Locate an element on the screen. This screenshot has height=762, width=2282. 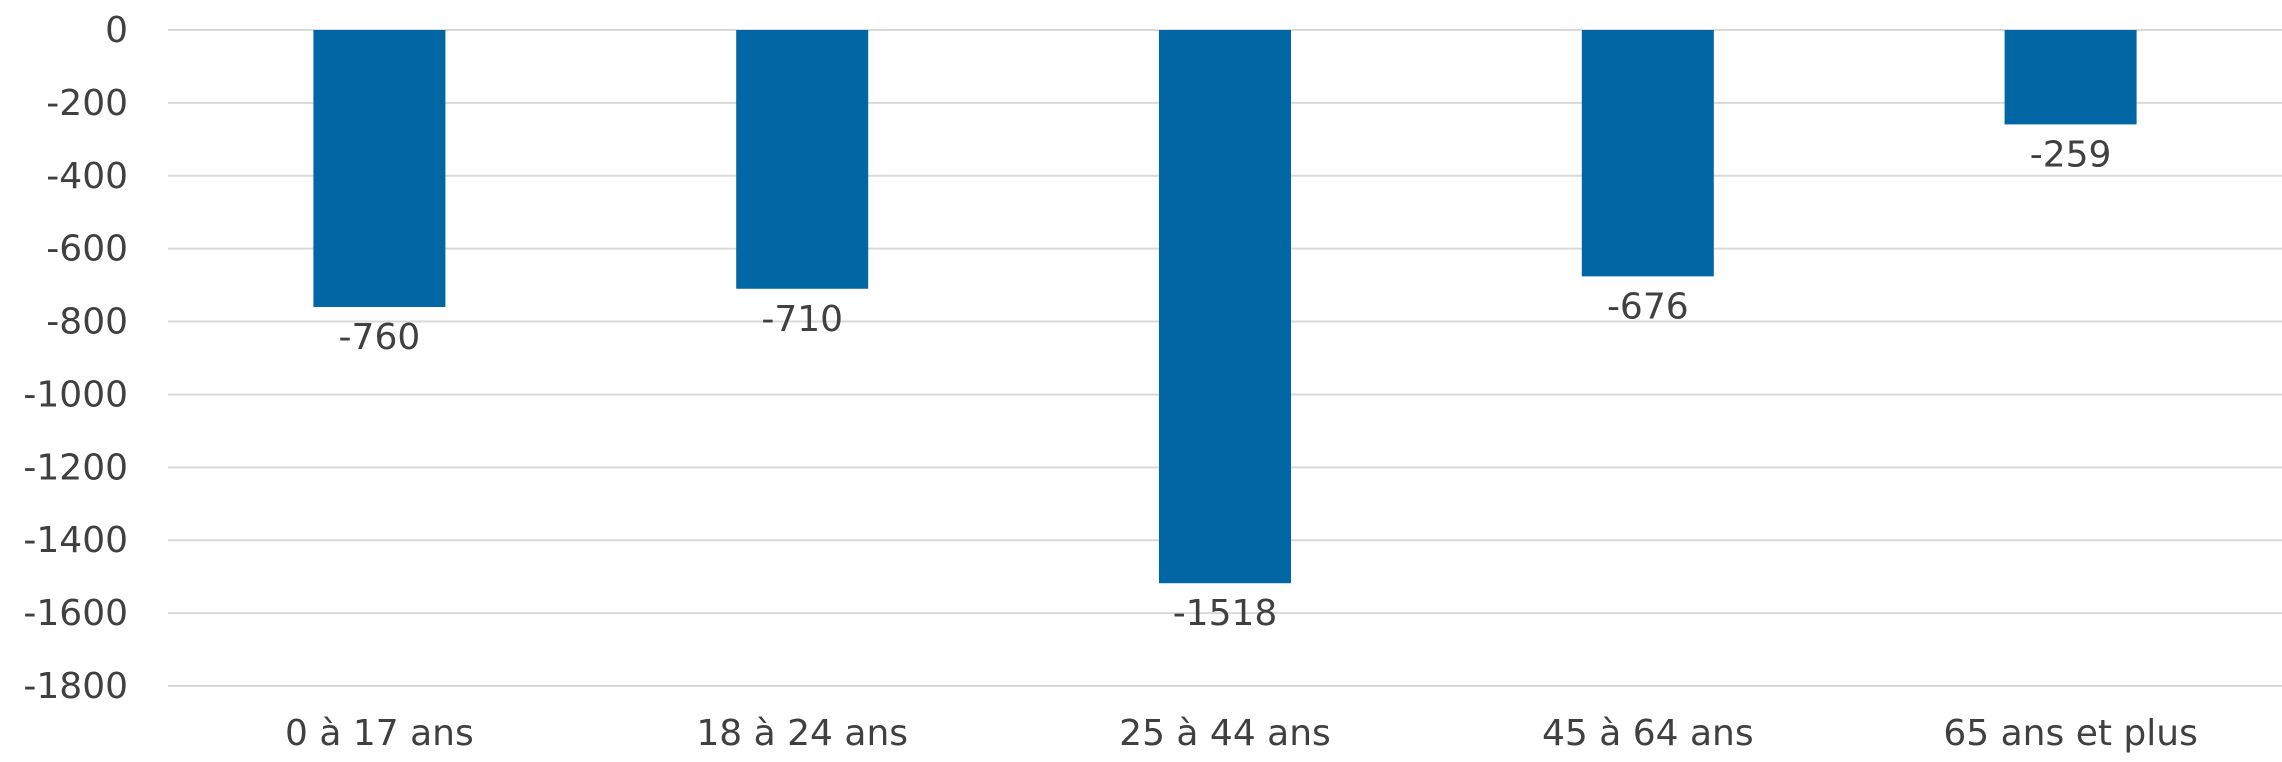
y-tick-label: -1800 is located at coordinates (75, 686).